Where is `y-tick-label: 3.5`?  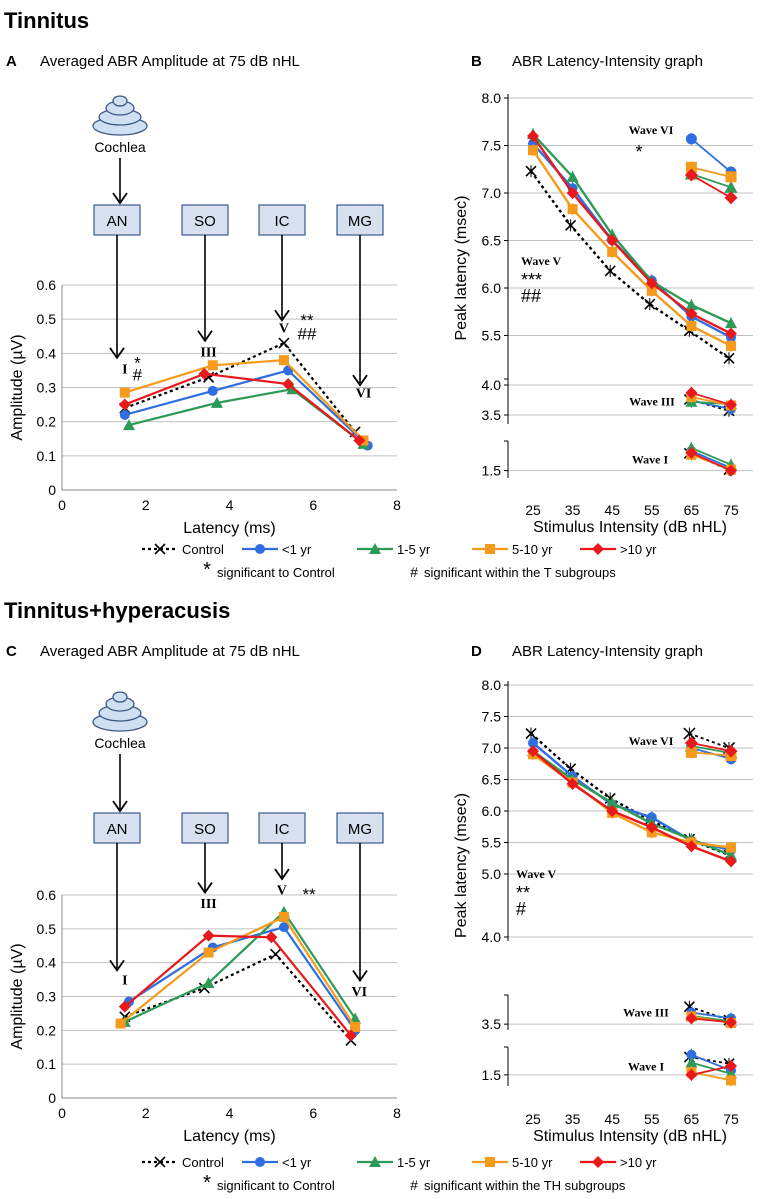 y-tick-label: 3.5 is located at coordinates (492, 1024).